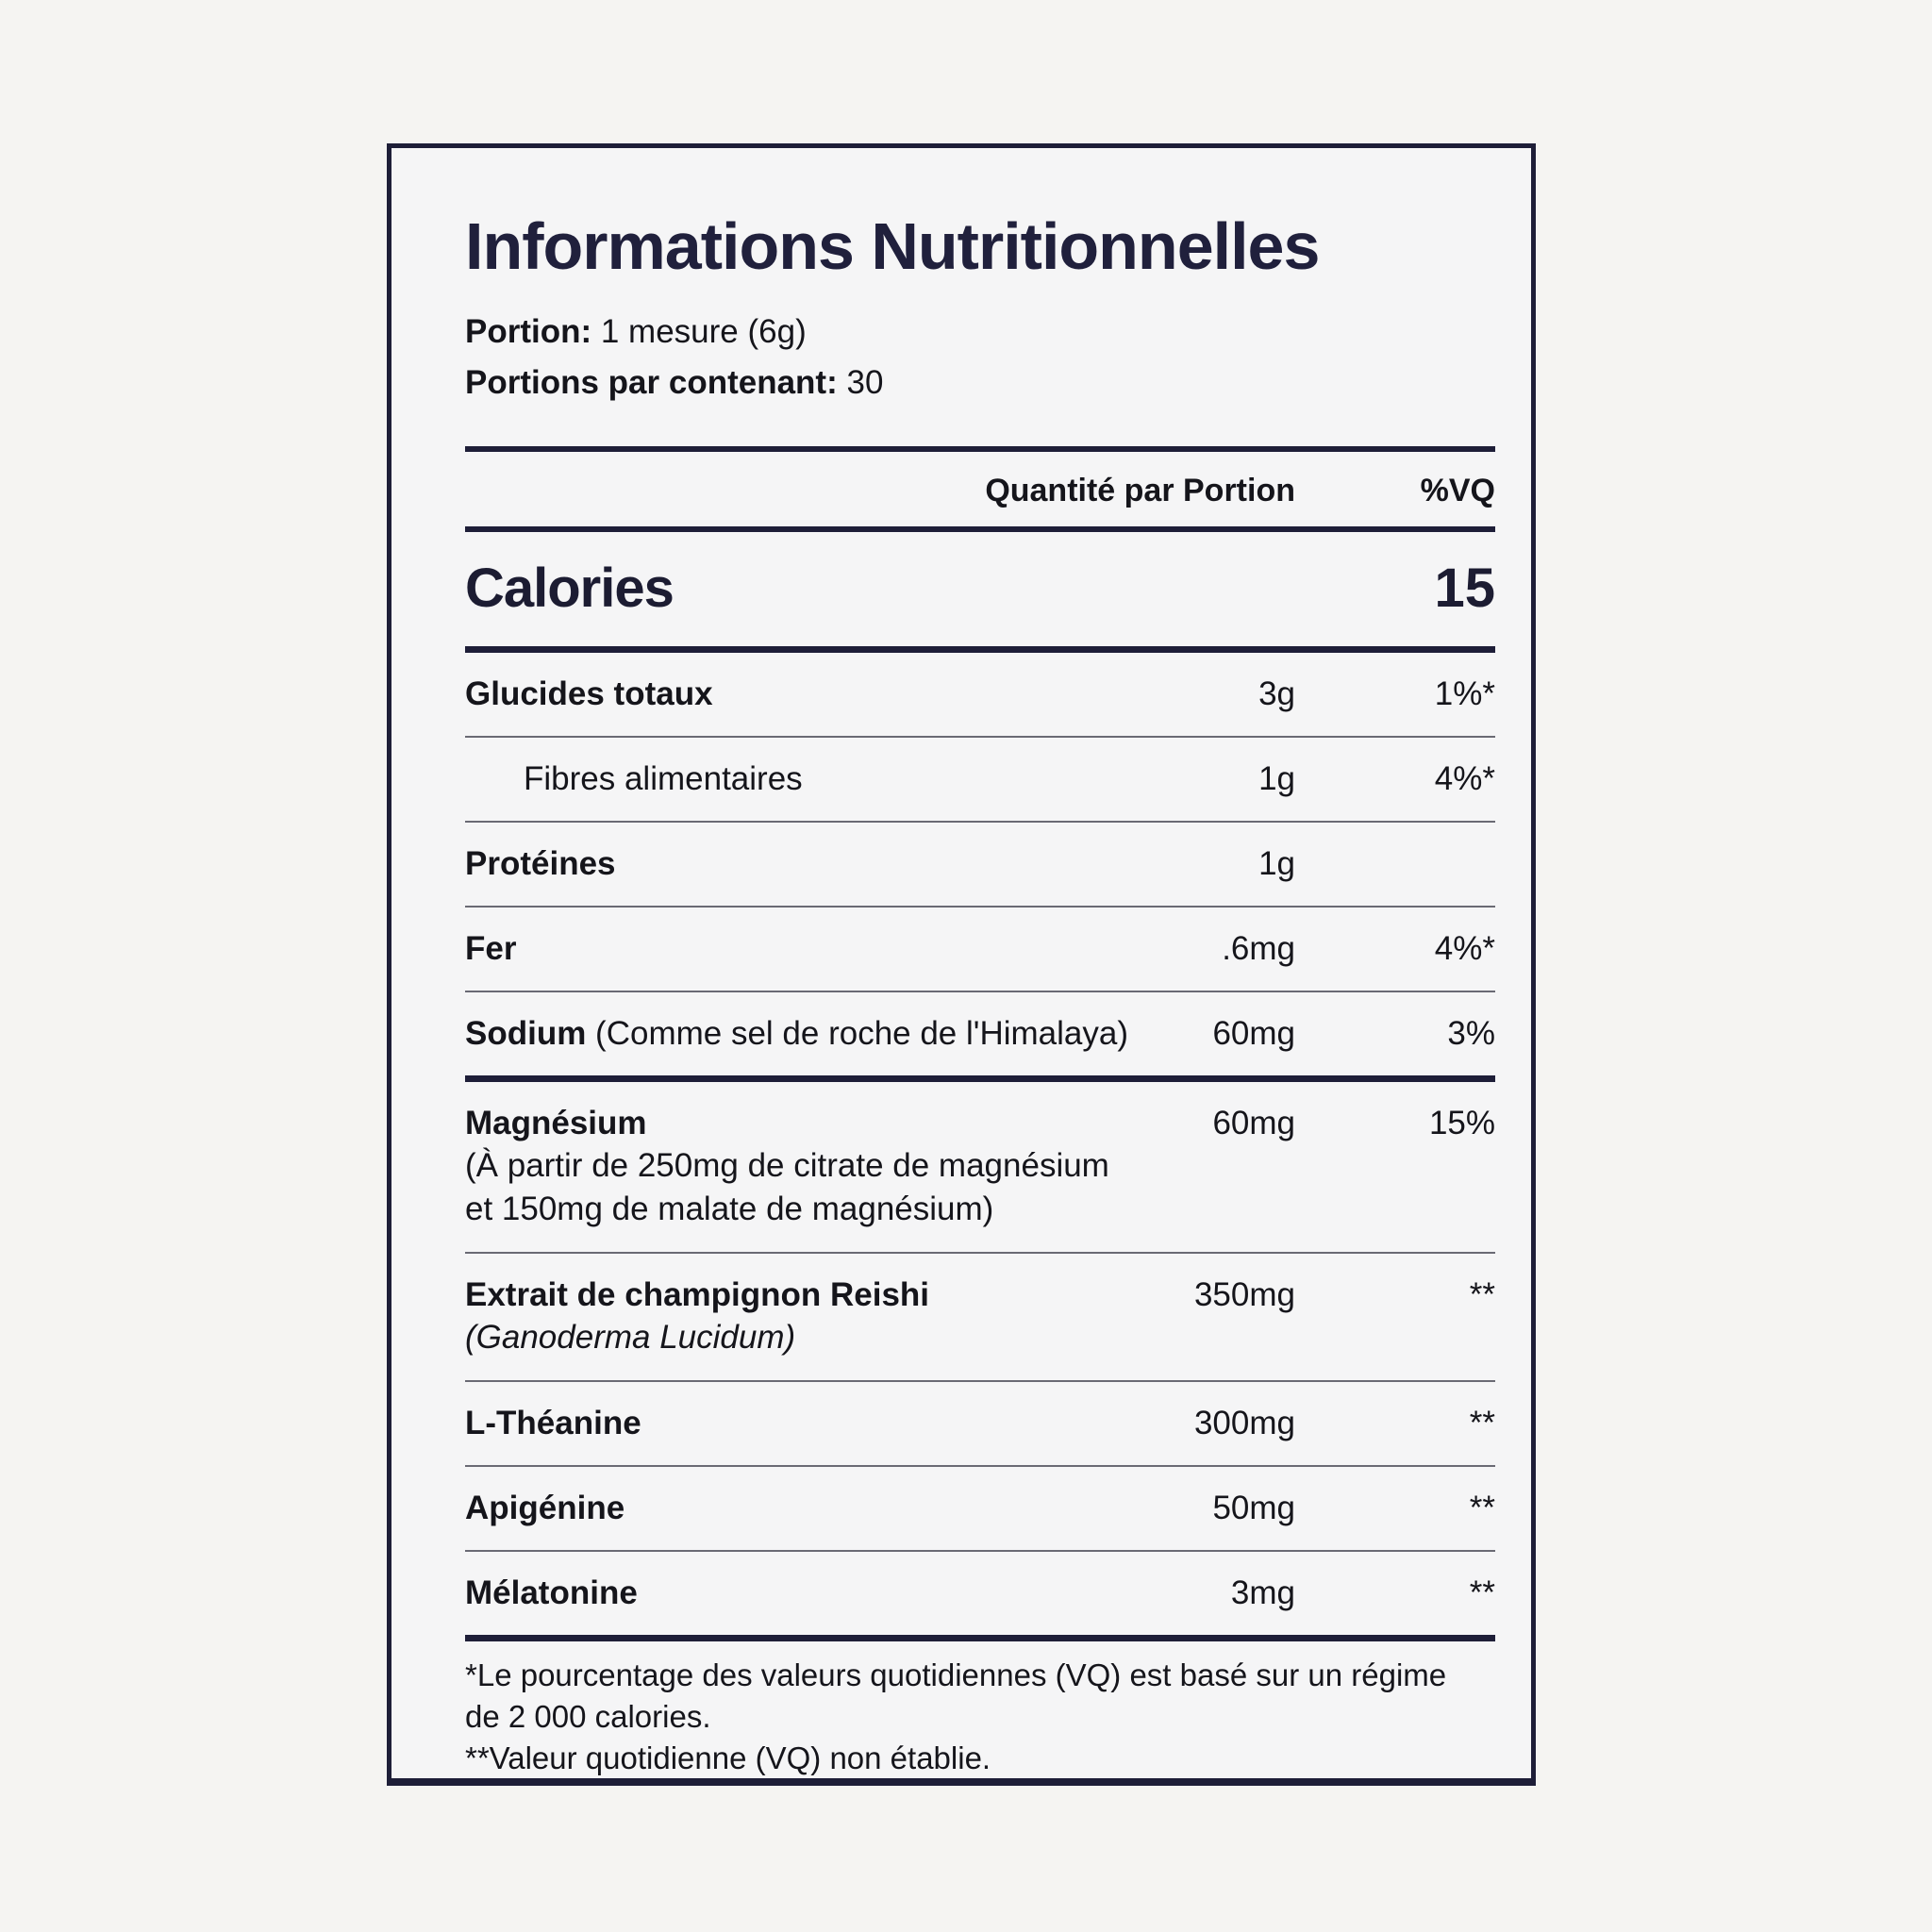  What do you see at coordinates (980, 383) in the screenshot?
I see `servings-per-container-line: Portions par contenant: 30` at bounding box center [980, 383].